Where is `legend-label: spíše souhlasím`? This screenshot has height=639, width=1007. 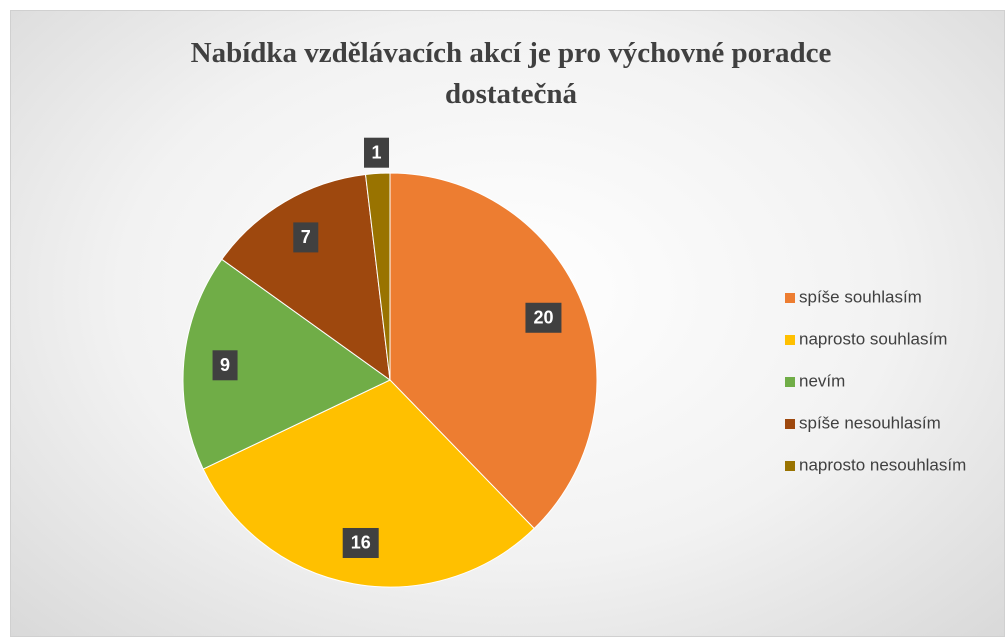 legend-label: spíše souhlasím is located at coordinates (860, 296).